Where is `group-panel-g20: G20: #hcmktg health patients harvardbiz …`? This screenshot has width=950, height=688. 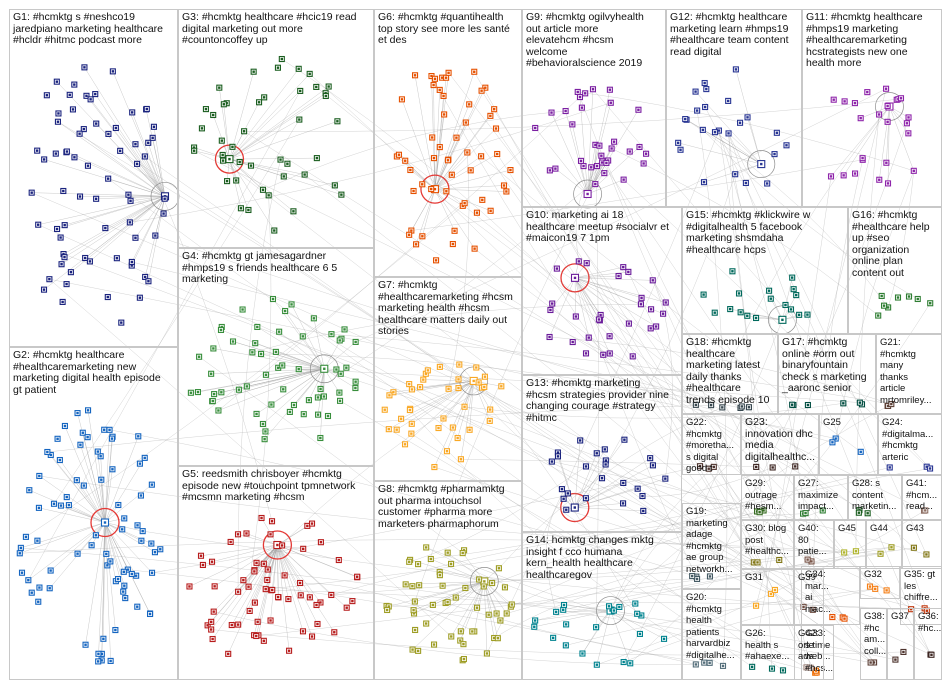 group-panel-g20: G20: #hcmktg health patients harvardbiz … is located at coordinates (711, 634).